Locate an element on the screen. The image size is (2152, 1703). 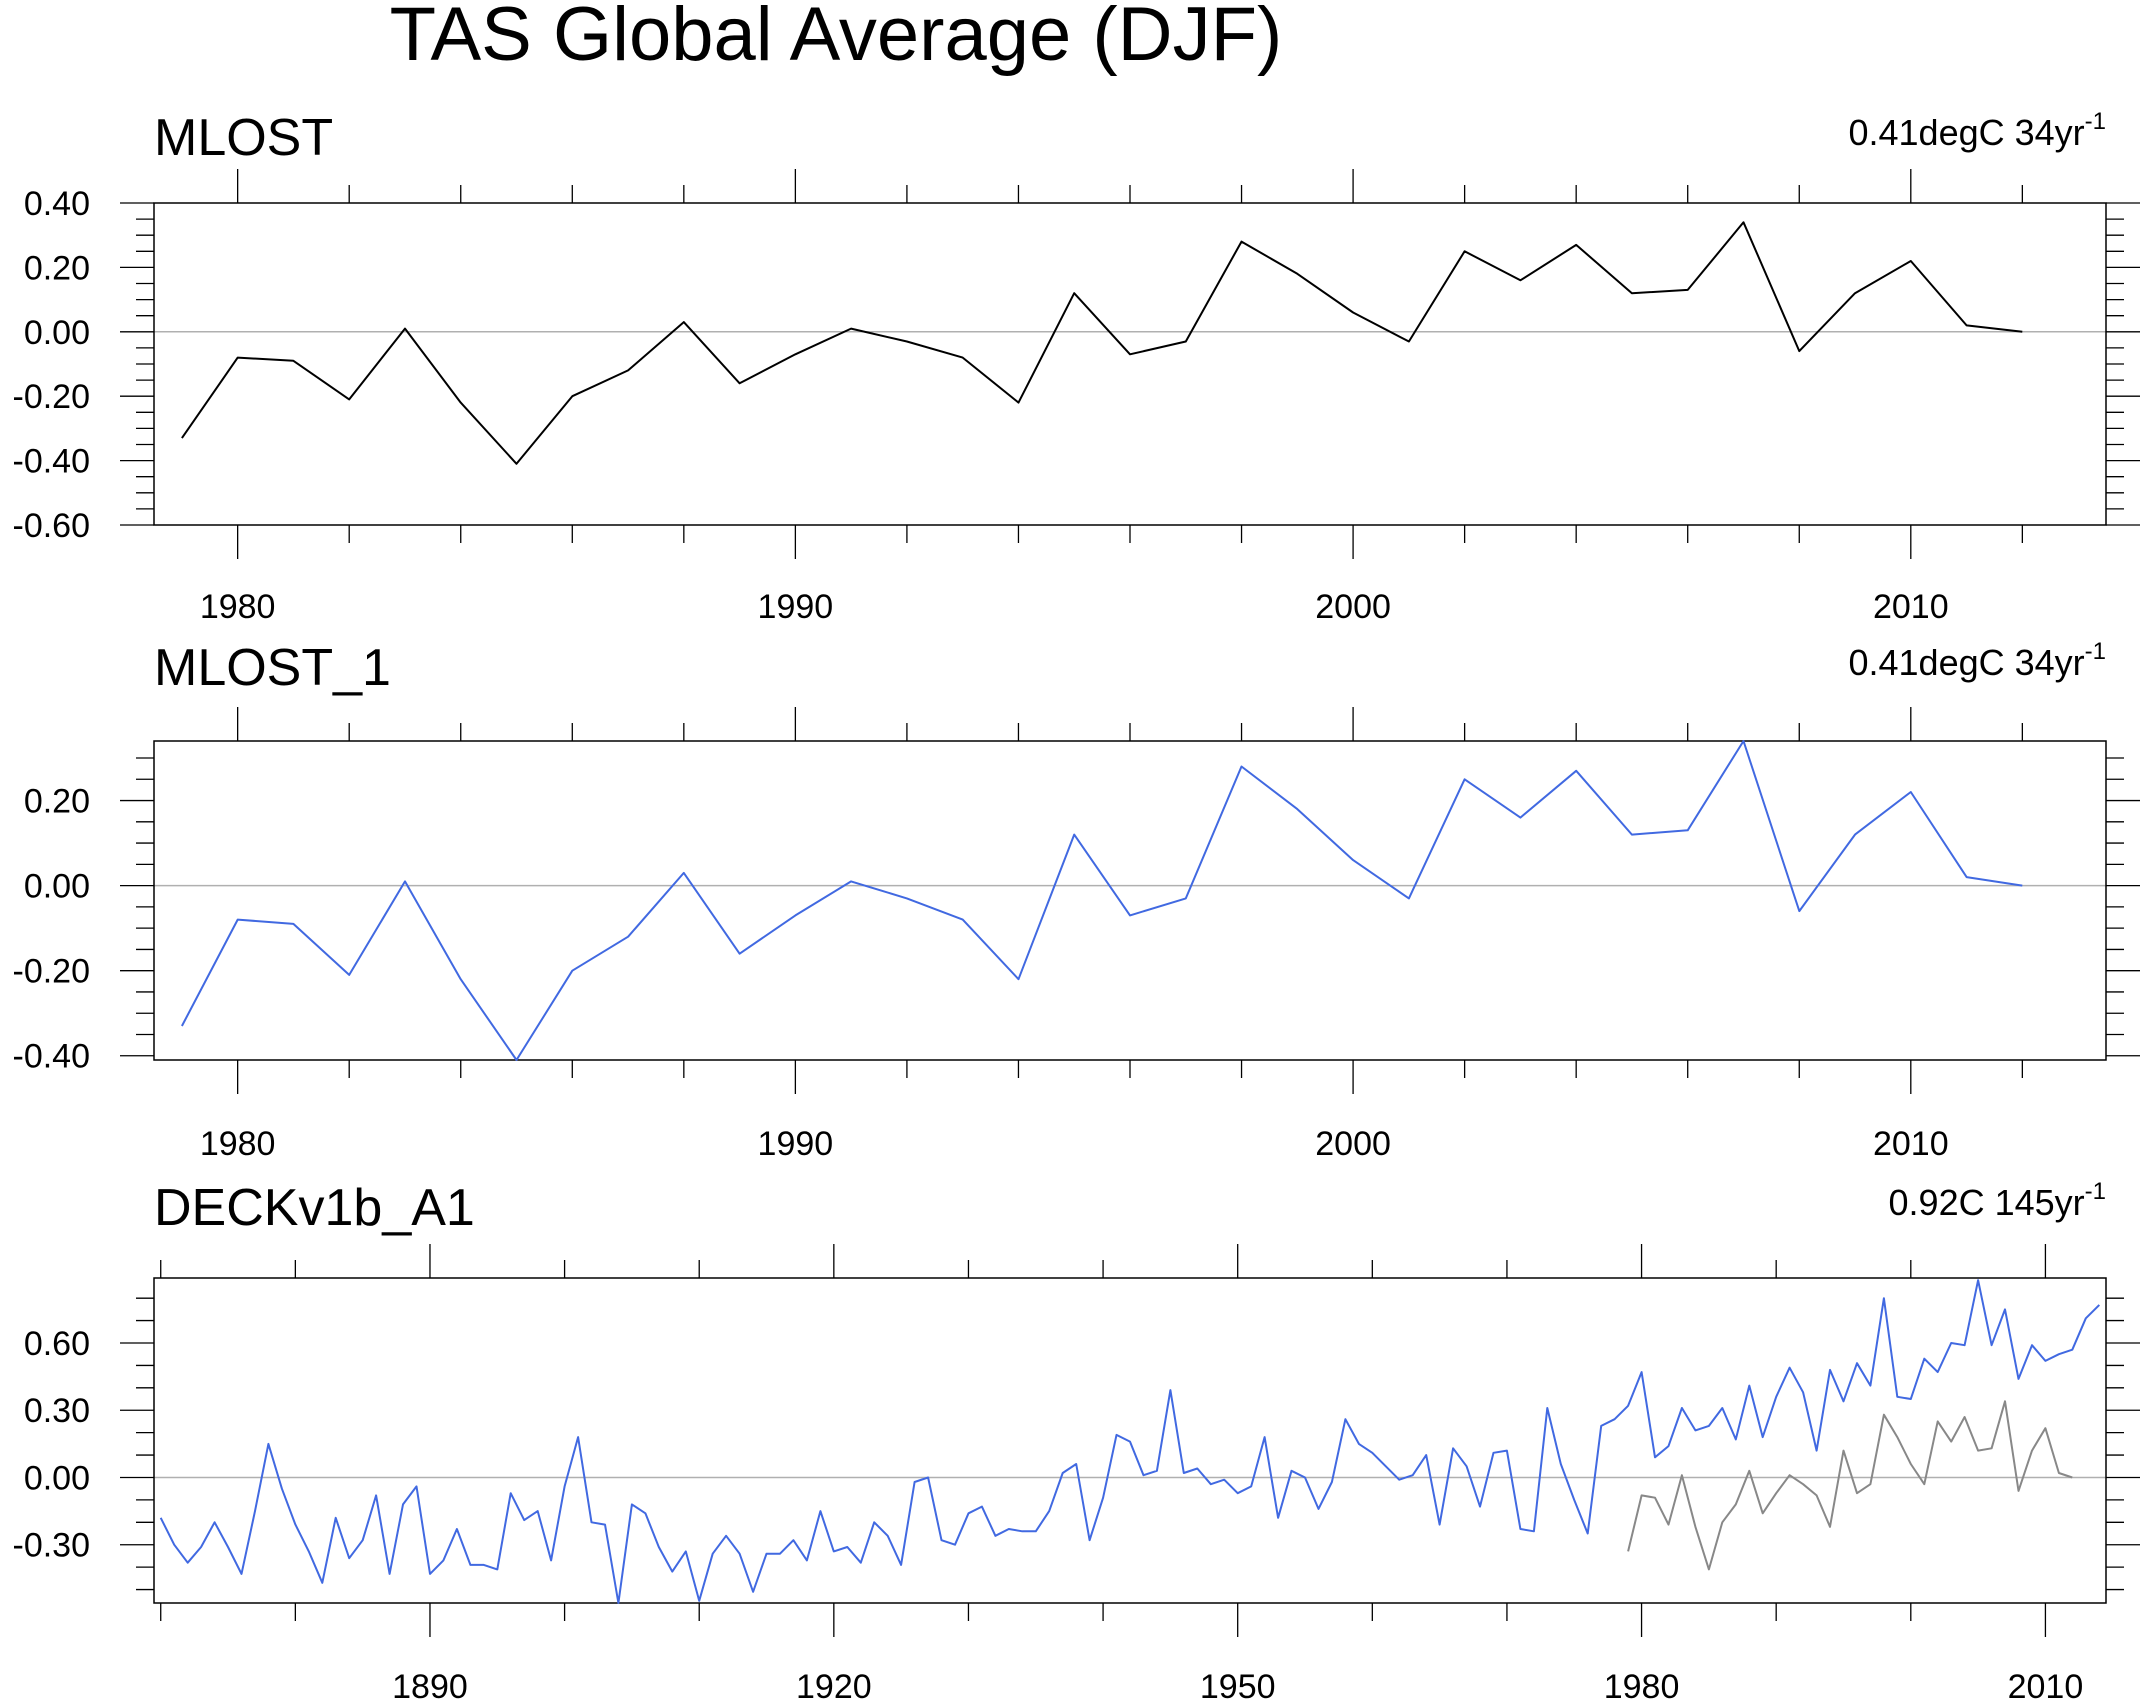
trend-annotation-text: 0.92C 145yr is located at coordinates (1987, 1202).